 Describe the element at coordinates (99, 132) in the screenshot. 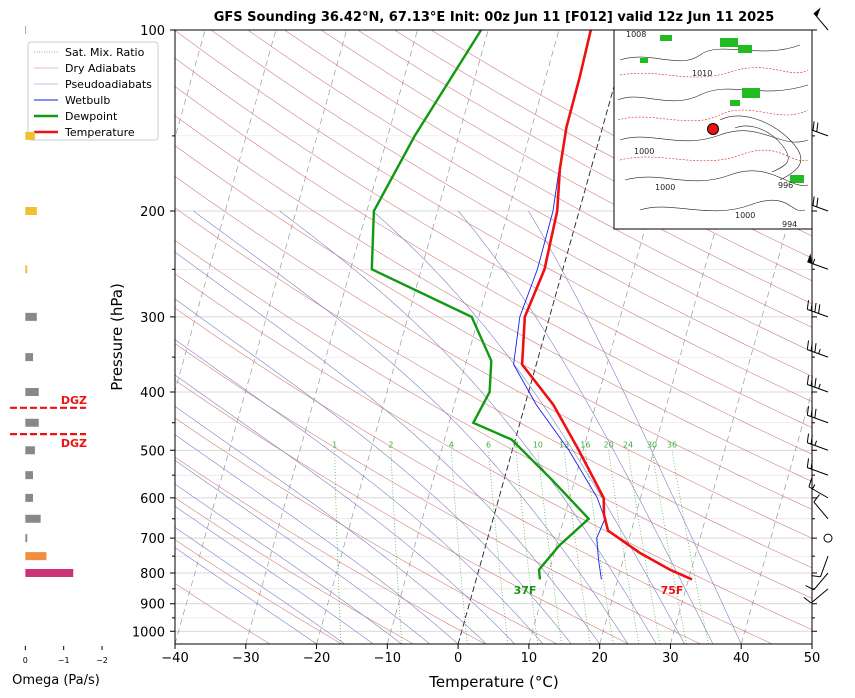

I see `legend-label-temperature: Temperature` at that location.